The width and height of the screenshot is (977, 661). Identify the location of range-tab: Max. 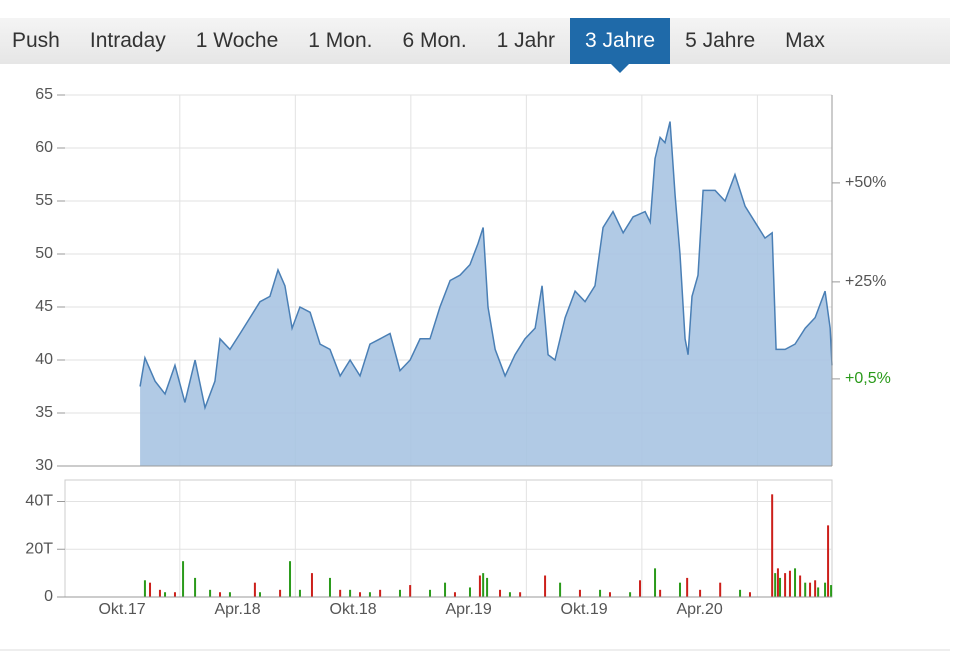
(805, 40).